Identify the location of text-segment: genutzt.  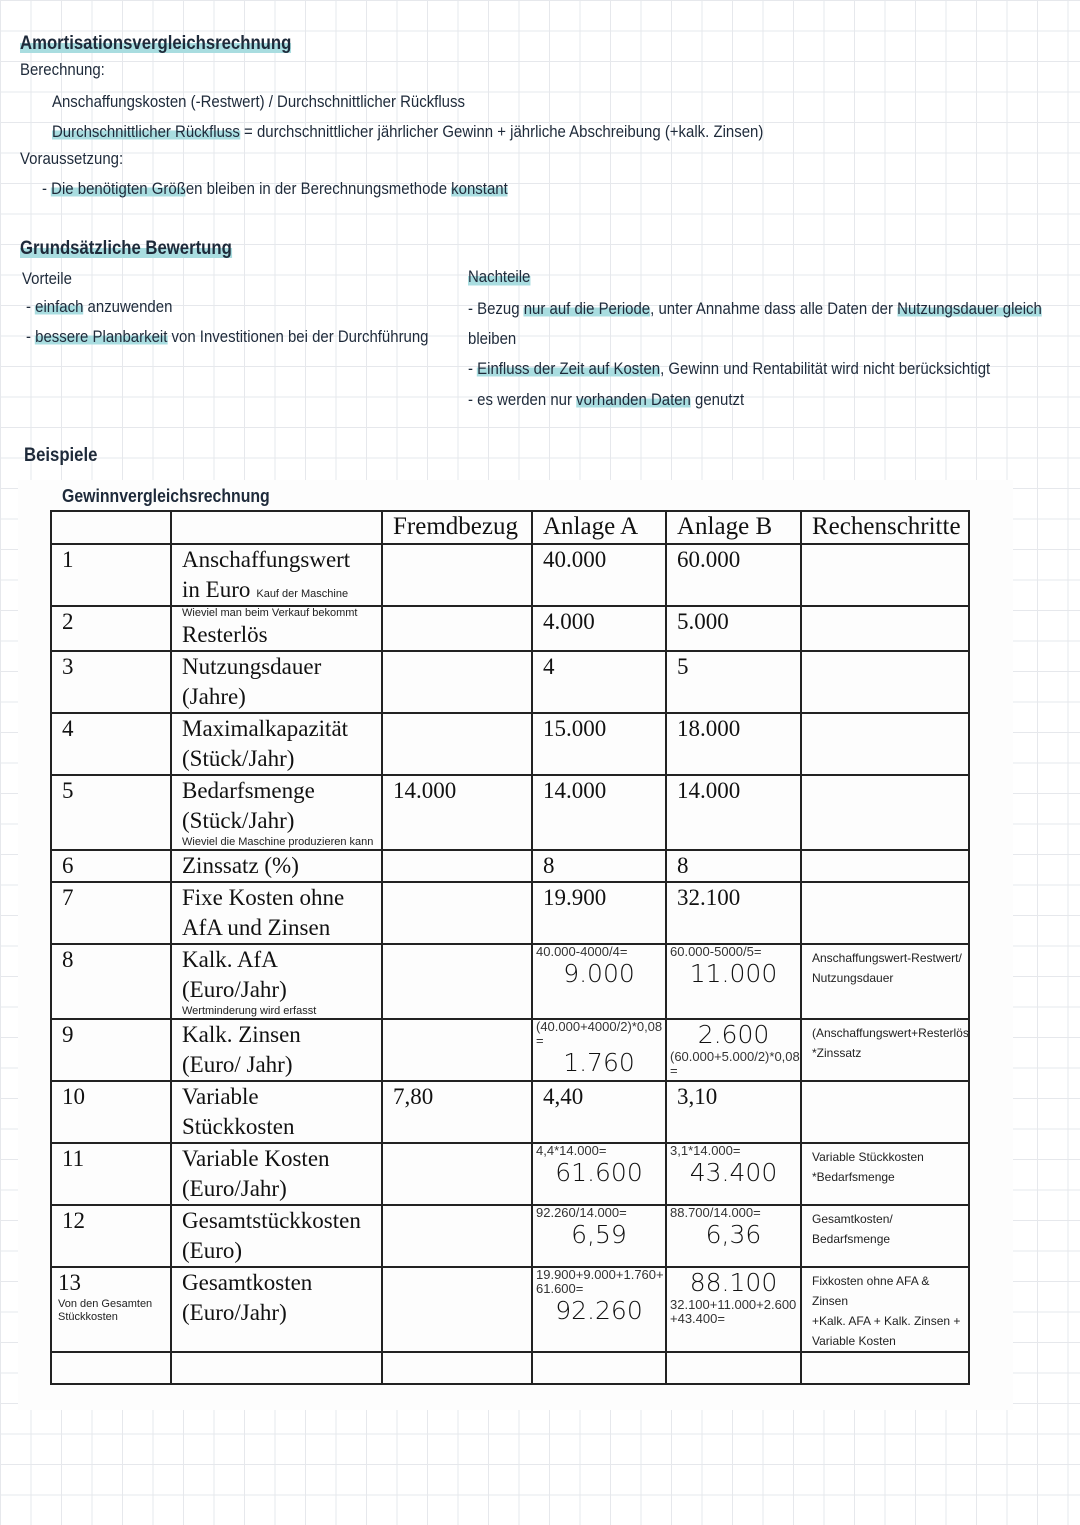
(717, 399).